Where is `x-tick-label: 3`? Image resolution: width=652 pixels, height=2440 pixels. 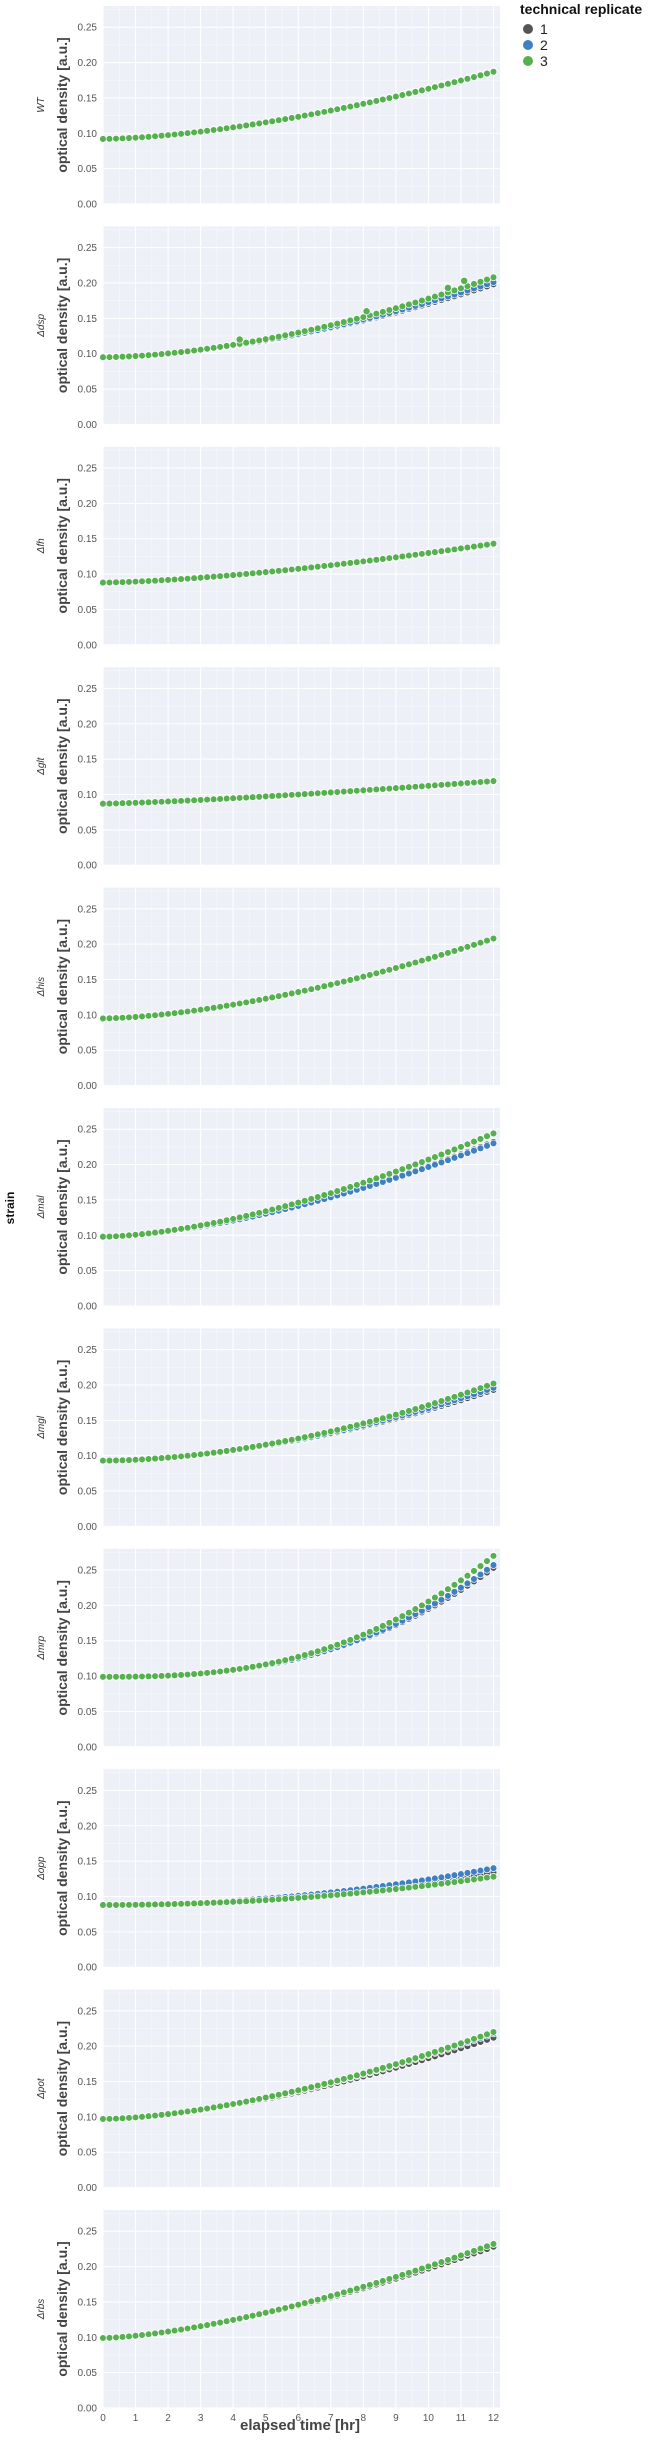
x-tick-label: 3 is located at coordinates (201, 2418).